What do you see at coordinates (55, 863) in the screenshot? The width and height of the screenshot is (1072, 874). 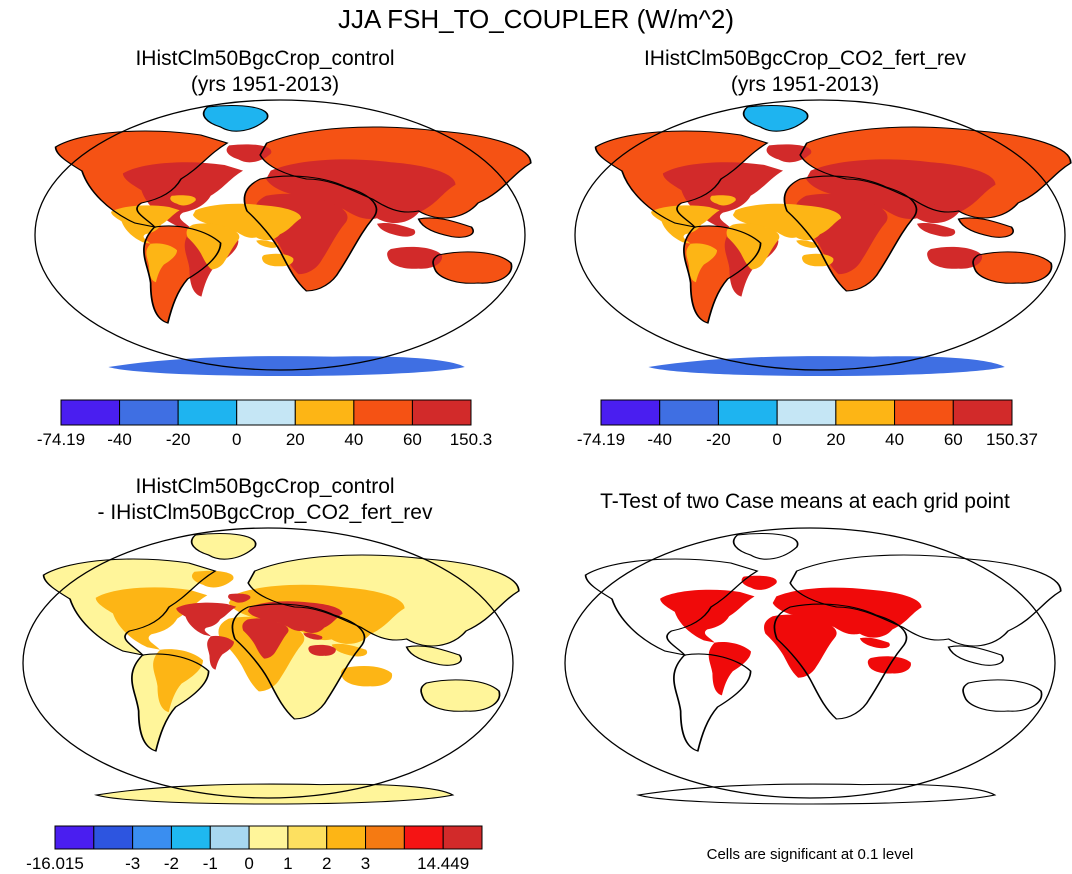 I see `colorbar-tick-label: -16.015` at bounding box center [55, 863].